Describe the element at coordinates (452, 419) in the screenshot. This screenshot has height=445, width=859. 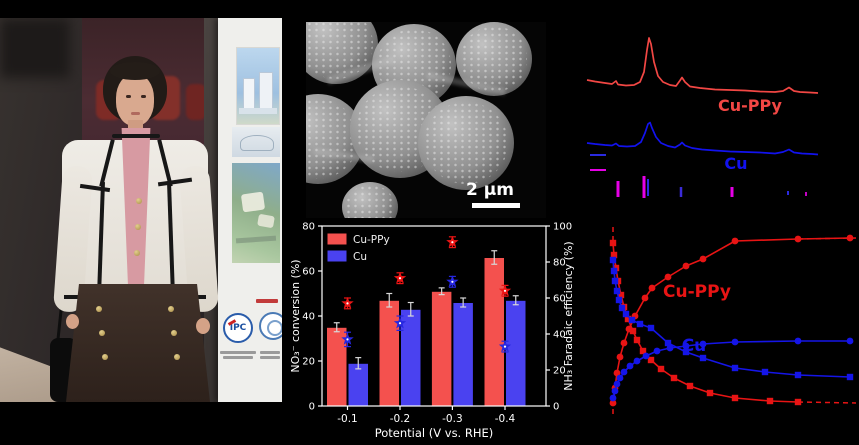
I see `x-tick: -0.3` at that location.